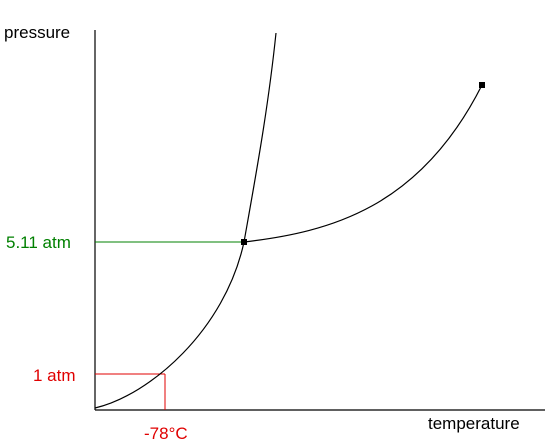 The image size is (550, 442). What do you see at coordinates (38, 242) in the screenshot?
I see `triple-point-pressure-label: 5.11 atm` at bounding box center [38, 242].